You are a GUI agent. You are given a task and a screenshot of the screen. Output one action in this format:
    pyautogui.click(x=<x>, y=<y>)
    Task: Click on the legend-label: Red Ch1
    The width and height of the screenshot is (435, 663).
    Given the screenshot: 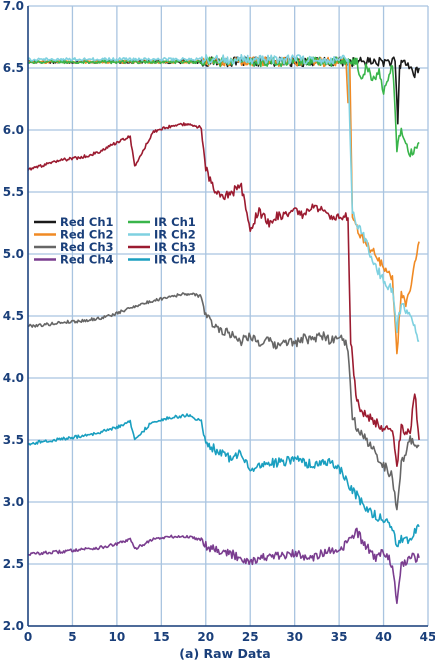 What is the action you would take?
    pyautogui.click(x=87, y=222)
    